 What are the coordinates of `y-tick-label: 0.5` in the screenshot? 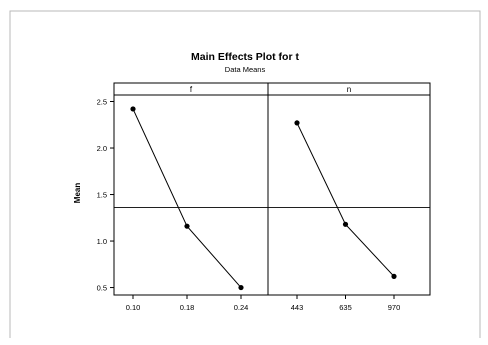 It's located at (102, 288).